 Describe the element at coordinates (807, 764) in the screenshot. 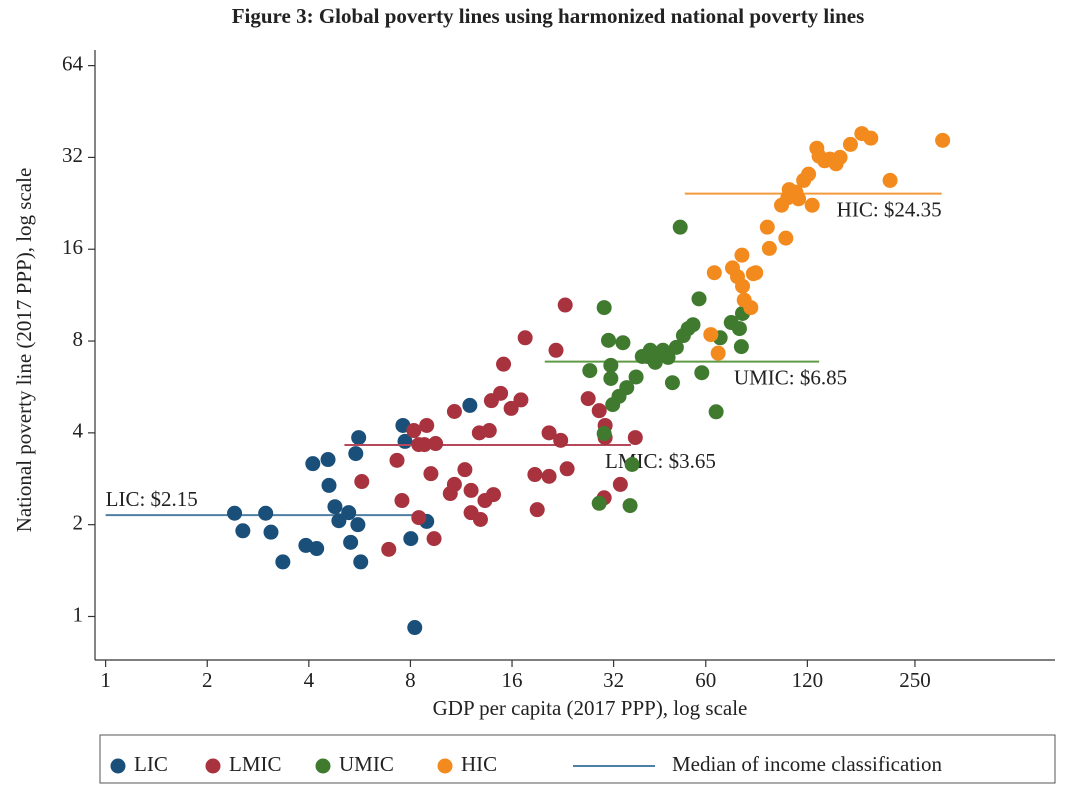

I see `legend-label: Median of income classification` at that location.